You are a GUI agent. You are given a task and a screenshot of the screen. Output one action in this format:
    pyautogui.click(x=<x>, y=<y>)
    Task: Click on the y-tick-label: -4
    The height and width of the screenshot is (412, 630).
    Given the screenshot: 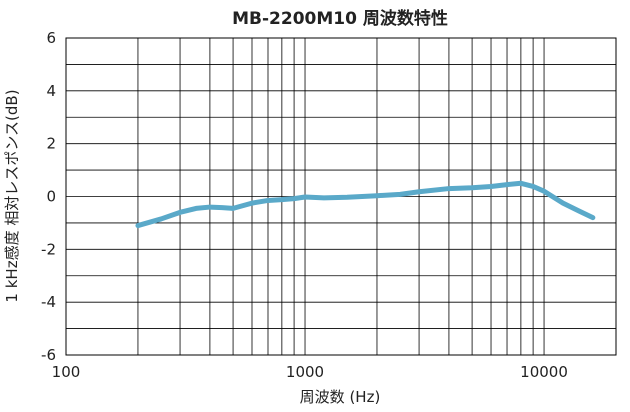 What is the action you would take?
    pyautogui.click(x=48, y=302)
    